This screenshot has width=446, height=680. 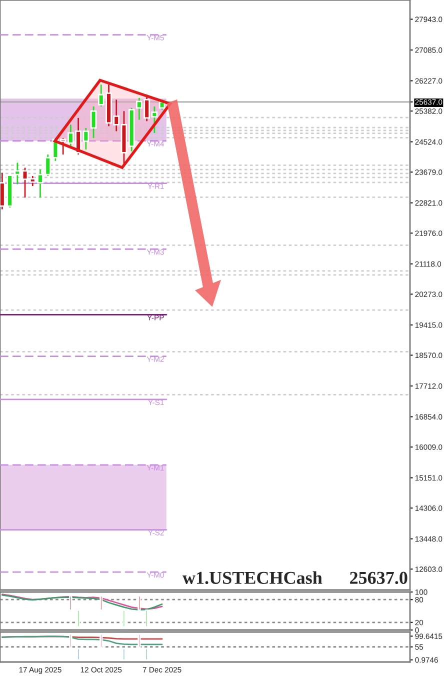 I want to click on annotation: w1.USTECHCash, so click(x=252, y=577).